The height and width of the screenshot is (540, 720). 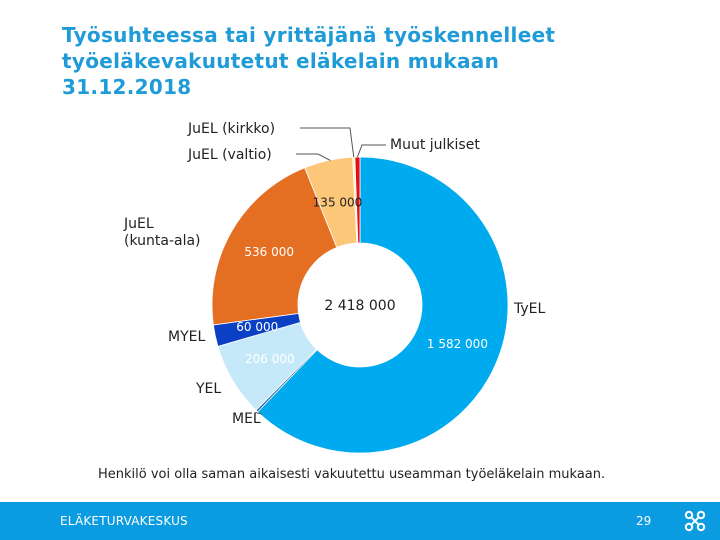 I want to click on title-line-3: 31.12.2018, so click(x=127, y=87).